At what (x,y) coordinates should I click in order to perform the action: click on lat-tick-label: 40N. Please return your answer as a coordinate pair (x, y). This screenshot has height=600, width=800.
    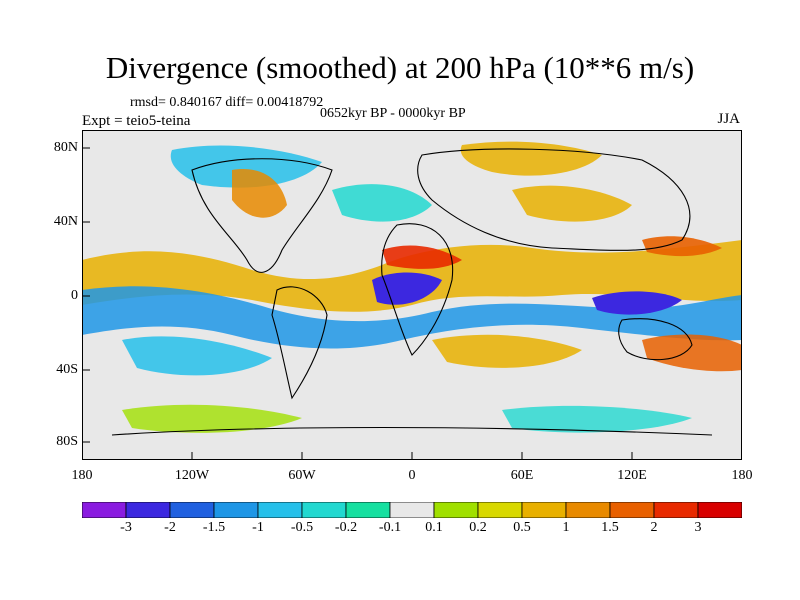
    Looking at the image, I should click on (65, 221).